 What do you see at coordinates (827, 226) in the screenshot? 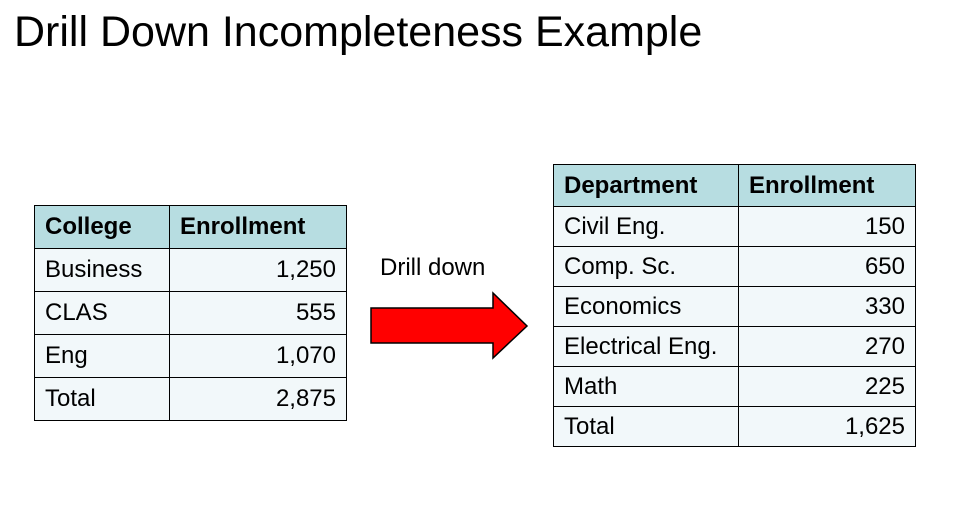
I see `enrollment-cell: 150` at bounding box center [827, 226].